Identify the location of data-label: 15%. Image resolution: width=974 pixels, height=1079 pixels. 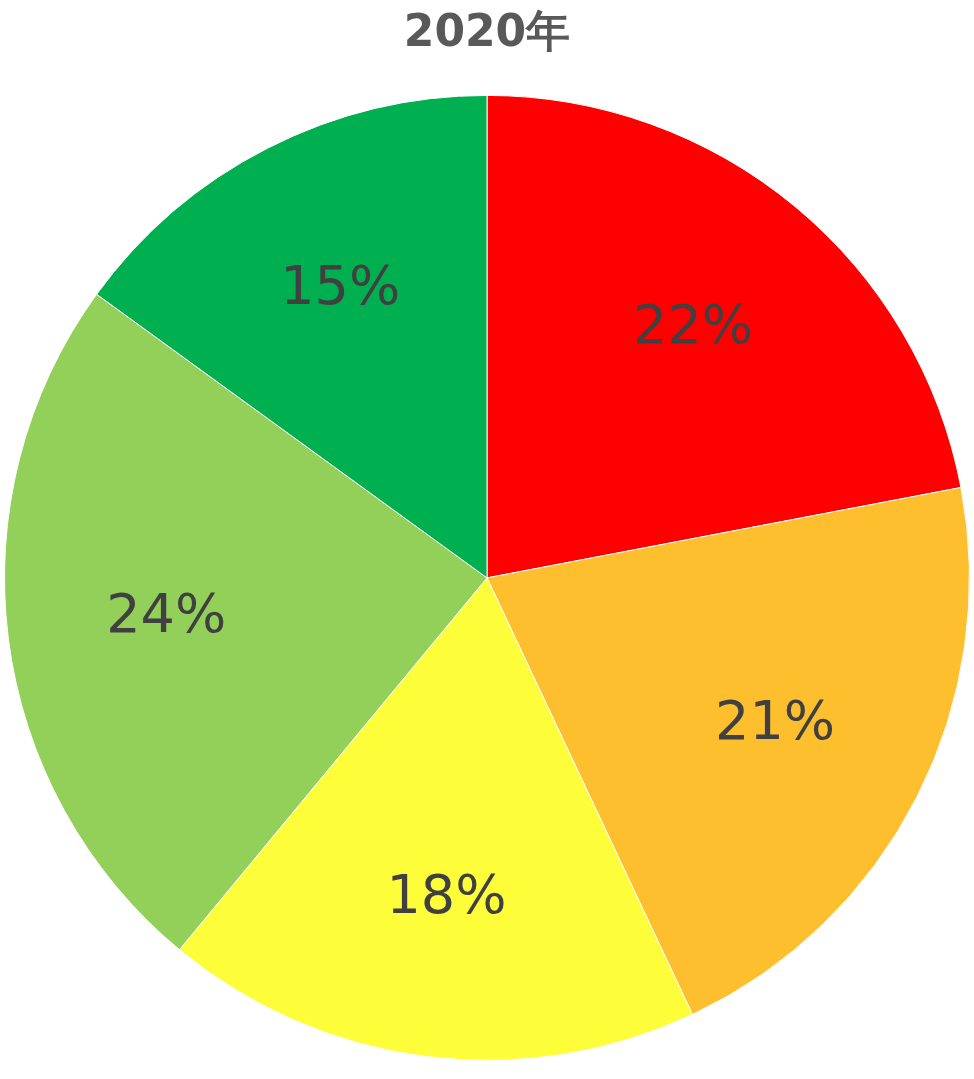
(340, 285).